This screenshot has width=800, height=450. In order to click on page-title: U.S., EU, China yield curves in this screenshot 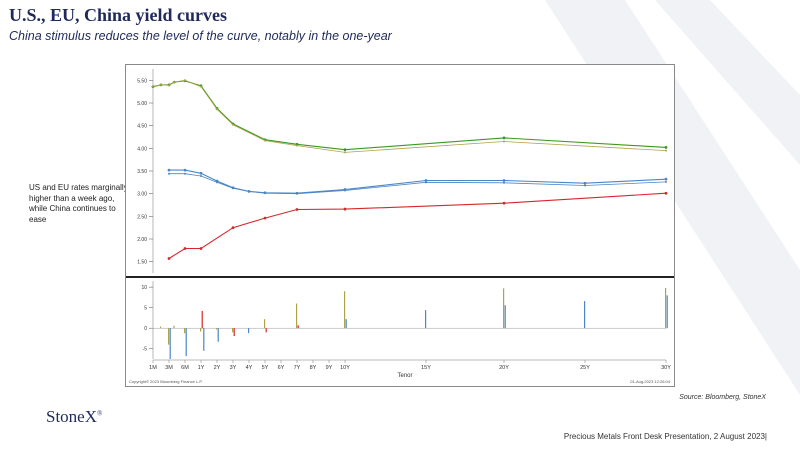, I will do `click(118, 15)`.